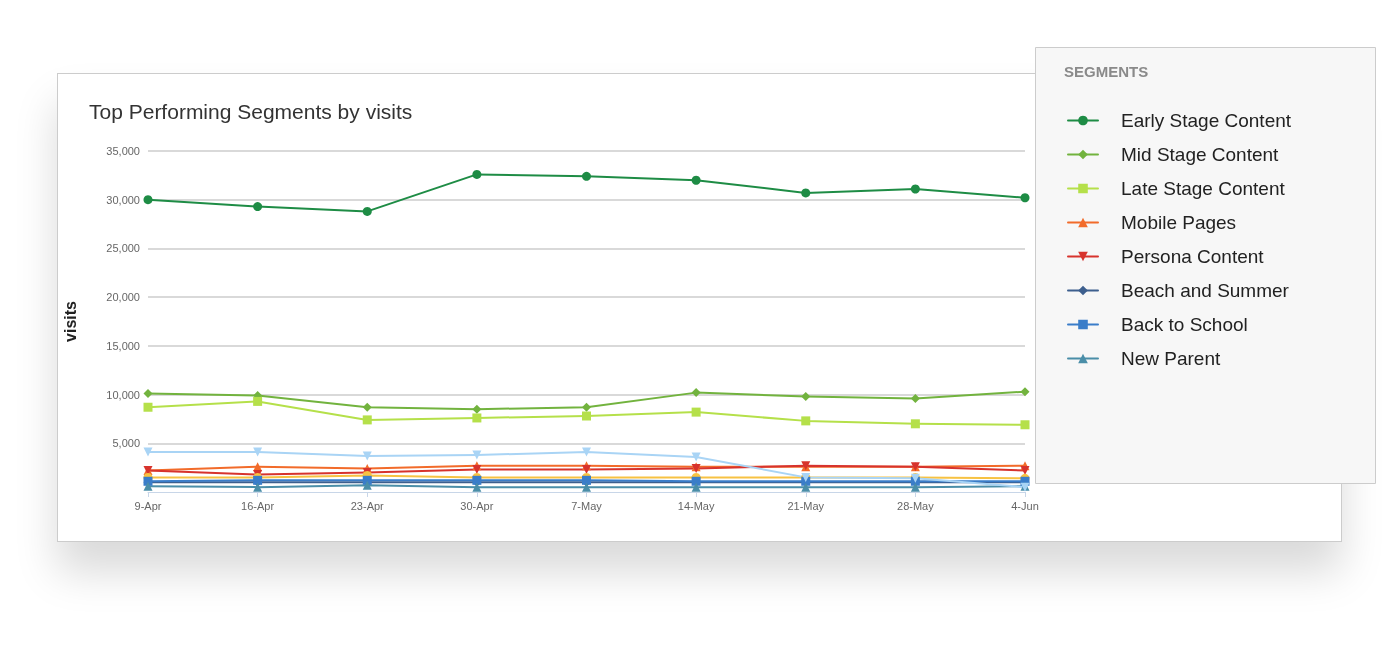  I want to click on legend-label: Late Stage Content, so click(1203, 188).